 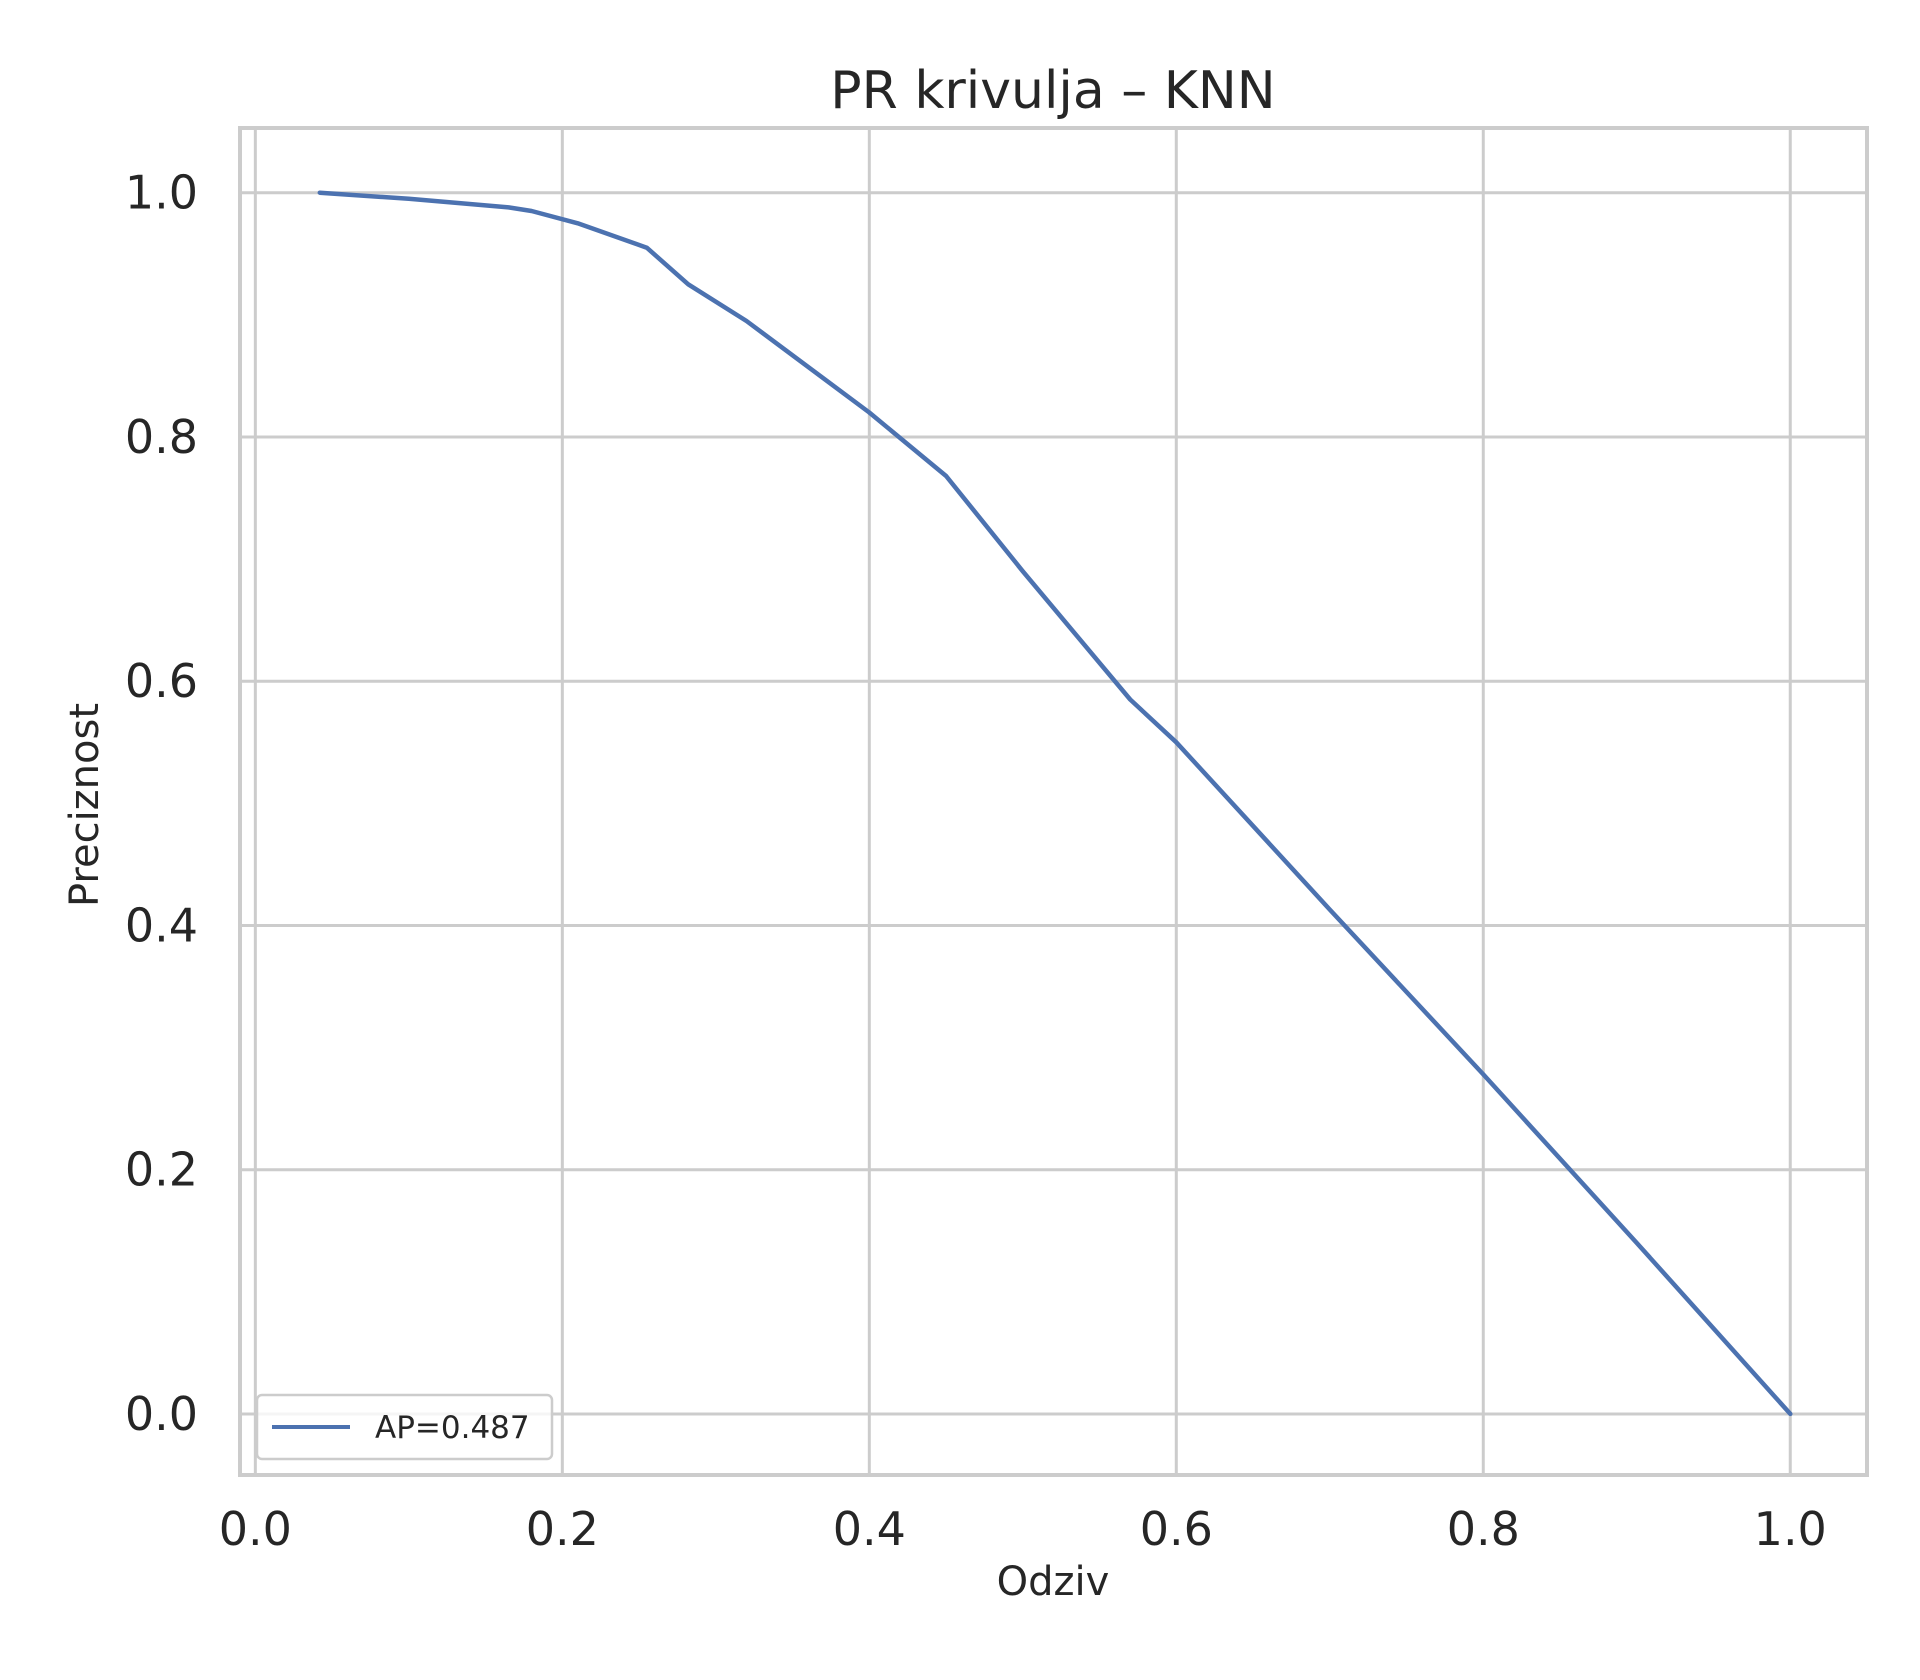 I want to click on y-tick-label: 0.8, so click(x=161, y=437).